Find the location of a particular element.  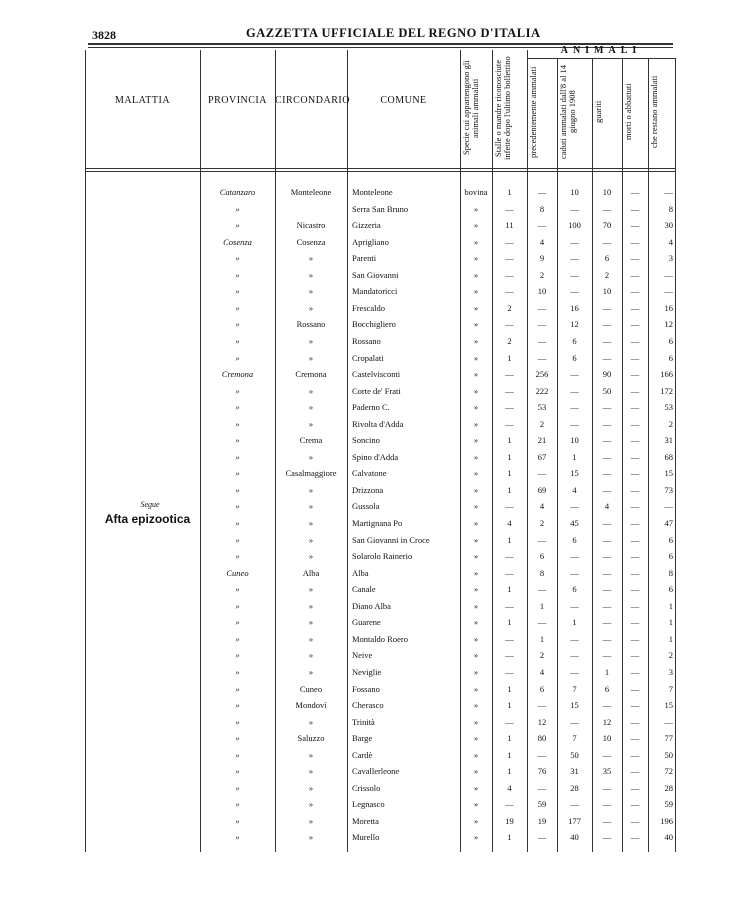

table-cell: Barge is located at coordinates (362, 738).